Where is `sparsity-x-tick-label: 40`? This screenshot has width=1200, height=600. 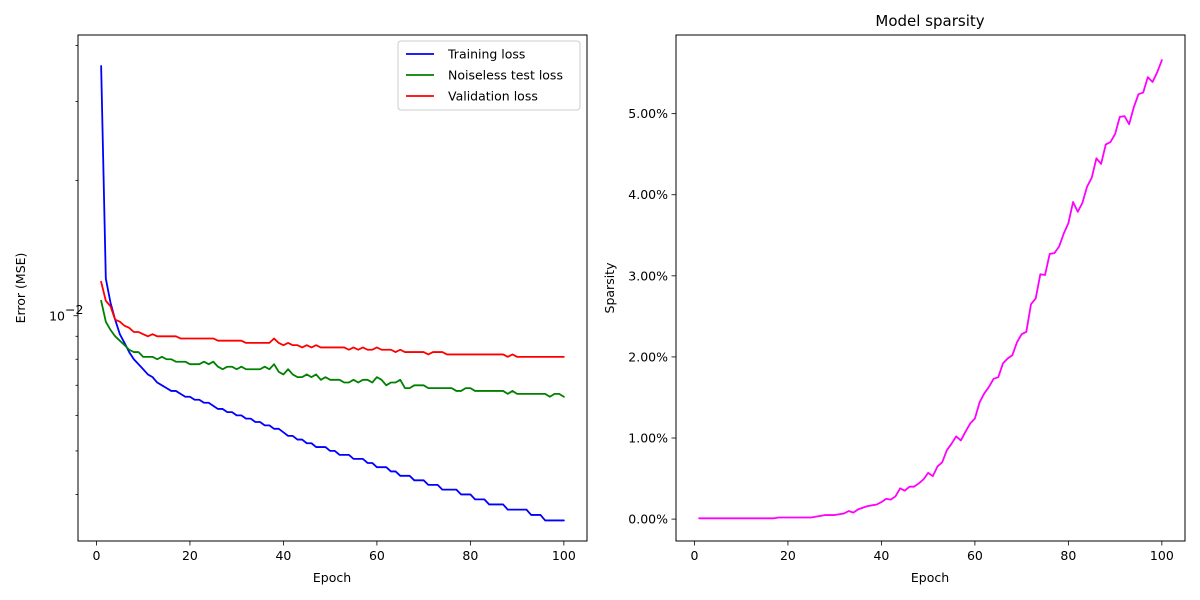
sparsity-x-tick-label: 40 is located at coordinates (881, 555).